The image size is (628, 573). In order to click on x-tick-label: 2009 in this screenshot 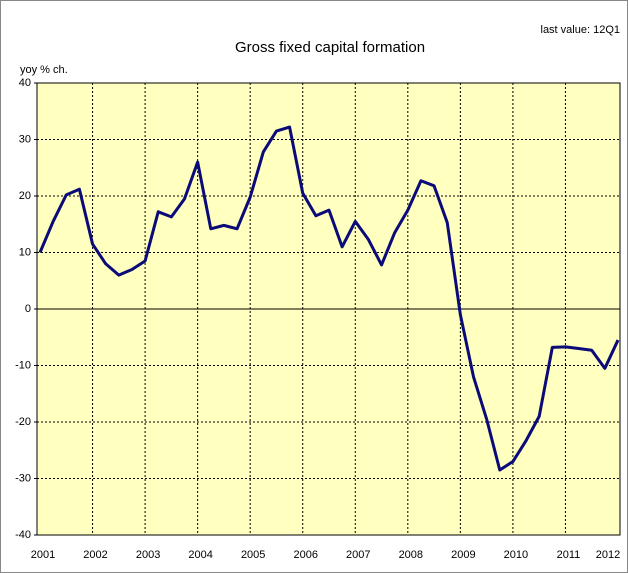, I will do `click(463, 555)`.